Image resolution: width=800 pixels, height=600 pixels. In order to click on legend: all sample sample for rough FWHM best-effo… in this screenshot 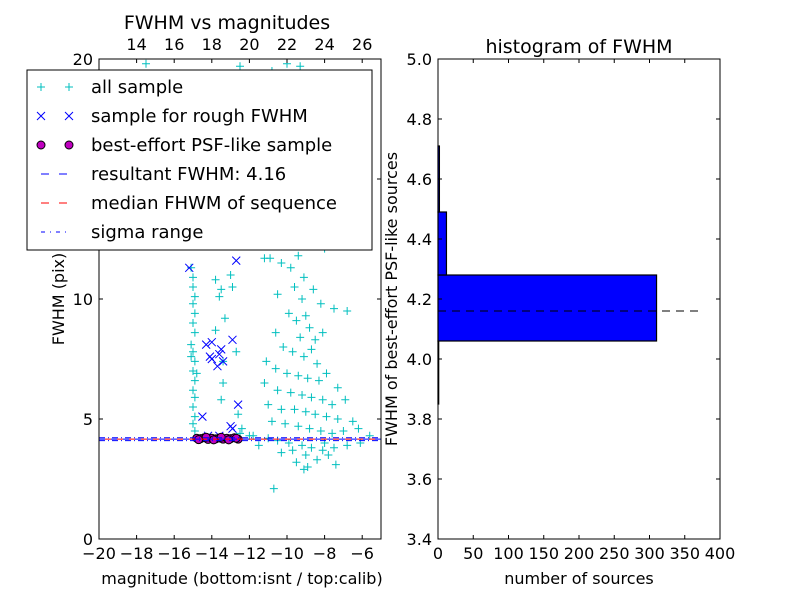, I will do `click(199, 160)`.